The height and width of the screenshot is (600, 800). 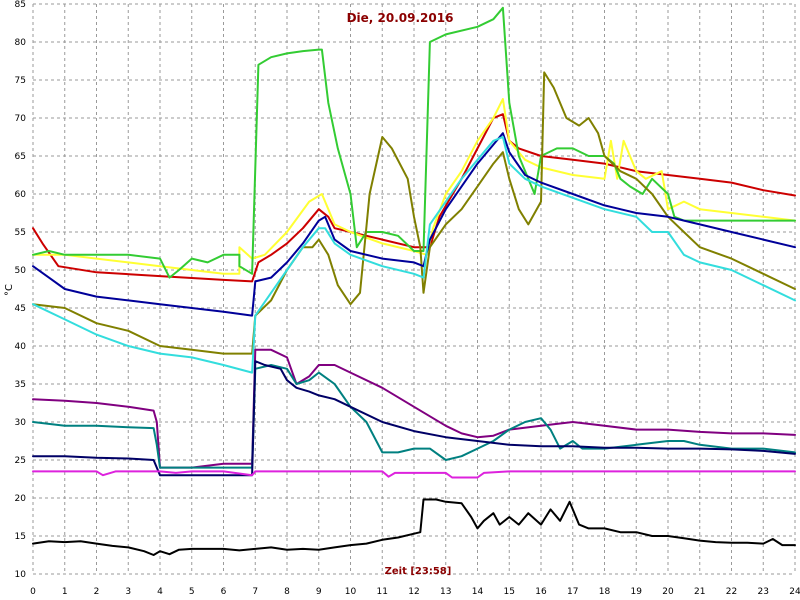 I want to click on chart-title: Die, 20.09.2016, so click(x=400, y=18).